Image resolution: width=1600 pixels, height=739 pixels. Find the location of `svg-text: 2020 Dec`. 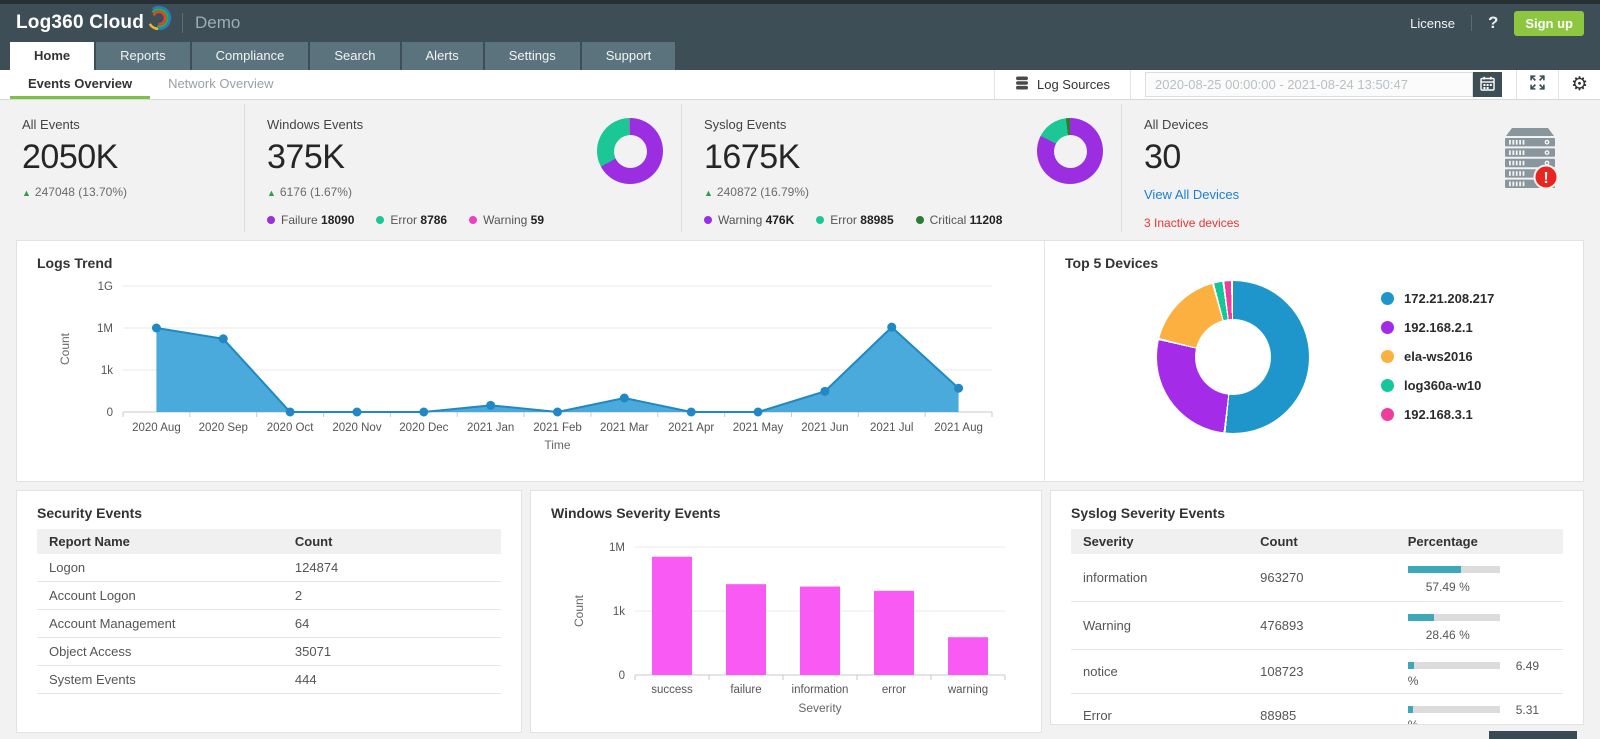

svg-text: 2020 Dec is located at coordinates (423, 428).